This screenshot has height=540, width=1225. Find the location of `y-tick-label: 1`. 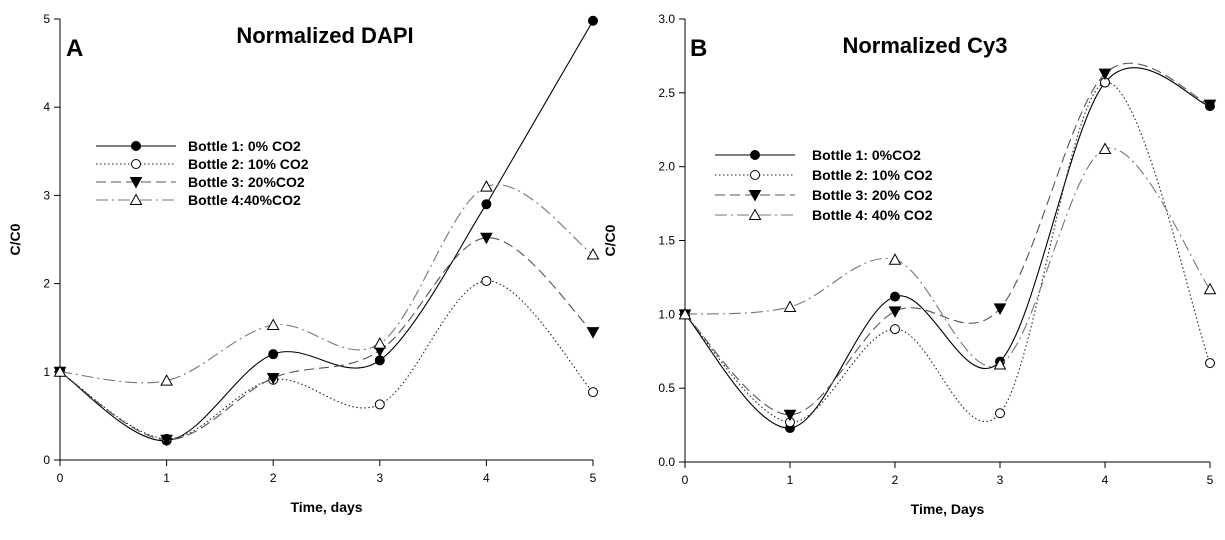

y-tick-label: 1 is located at coordinates (46, 372).